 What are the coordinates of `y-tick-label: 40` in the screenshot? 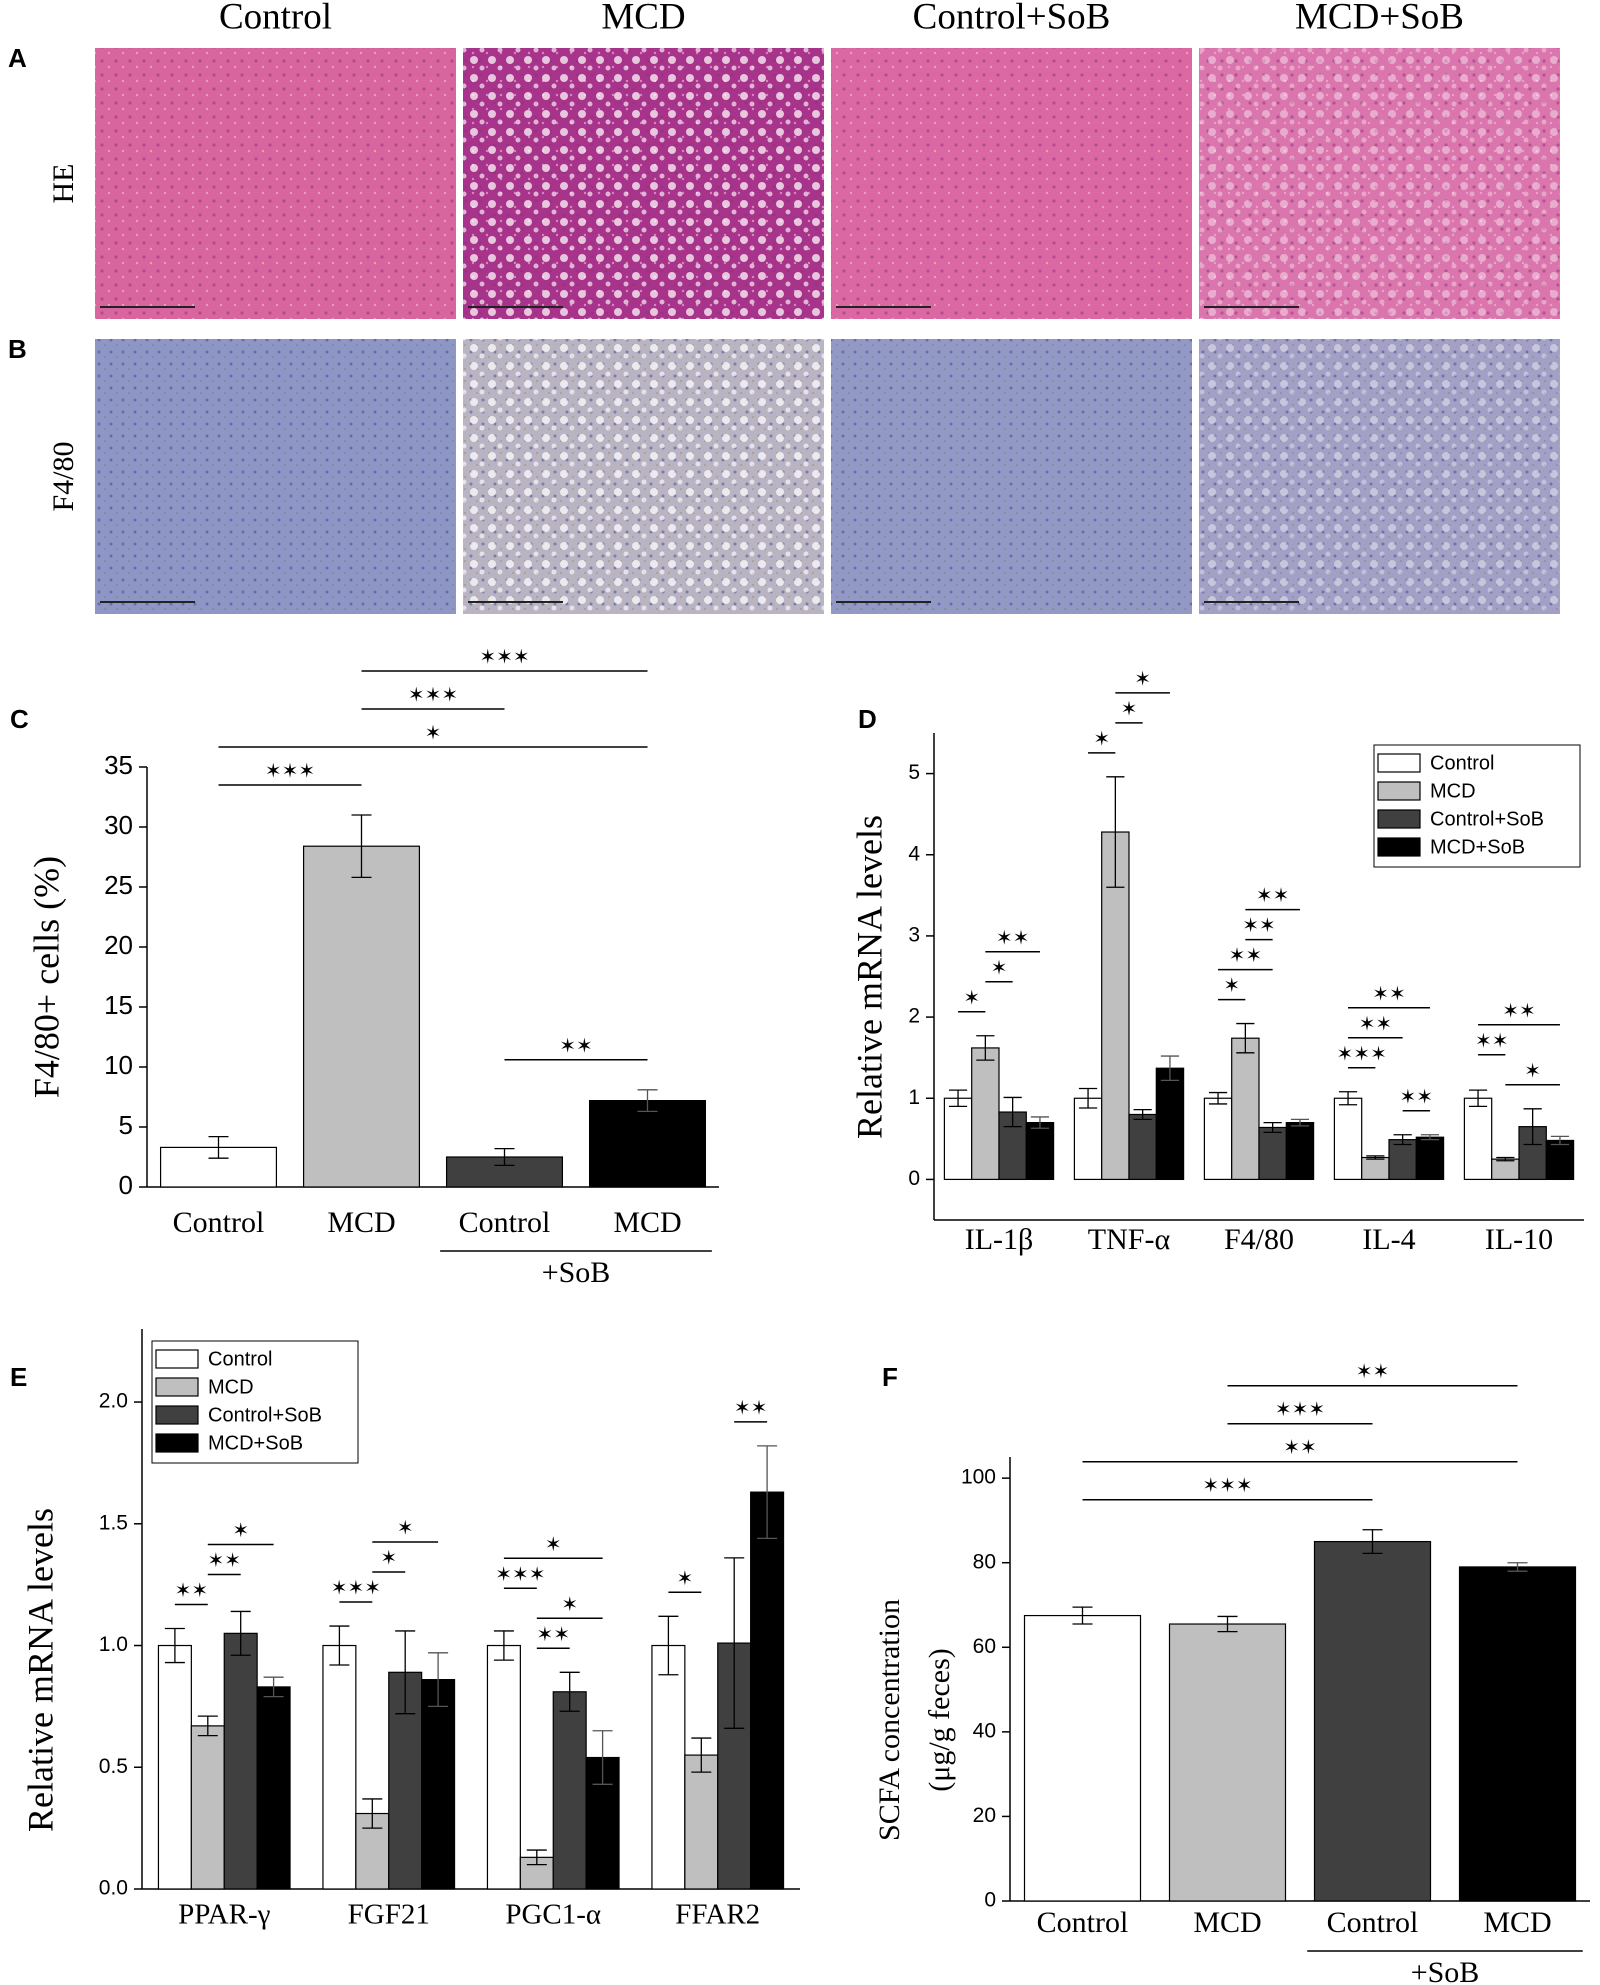 It's located at (984, 1730).